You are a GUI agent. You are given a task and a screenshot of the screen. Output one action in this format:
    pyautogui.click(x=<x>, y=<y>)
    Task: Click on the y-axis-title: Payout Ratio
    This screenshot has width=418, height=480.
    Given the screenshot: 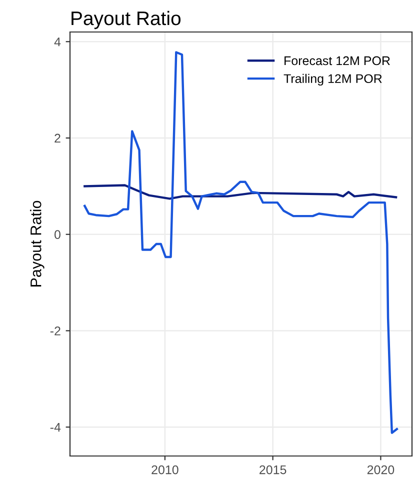 What is the action you would take?
    pyautogui.click(x=37, y=243)
    